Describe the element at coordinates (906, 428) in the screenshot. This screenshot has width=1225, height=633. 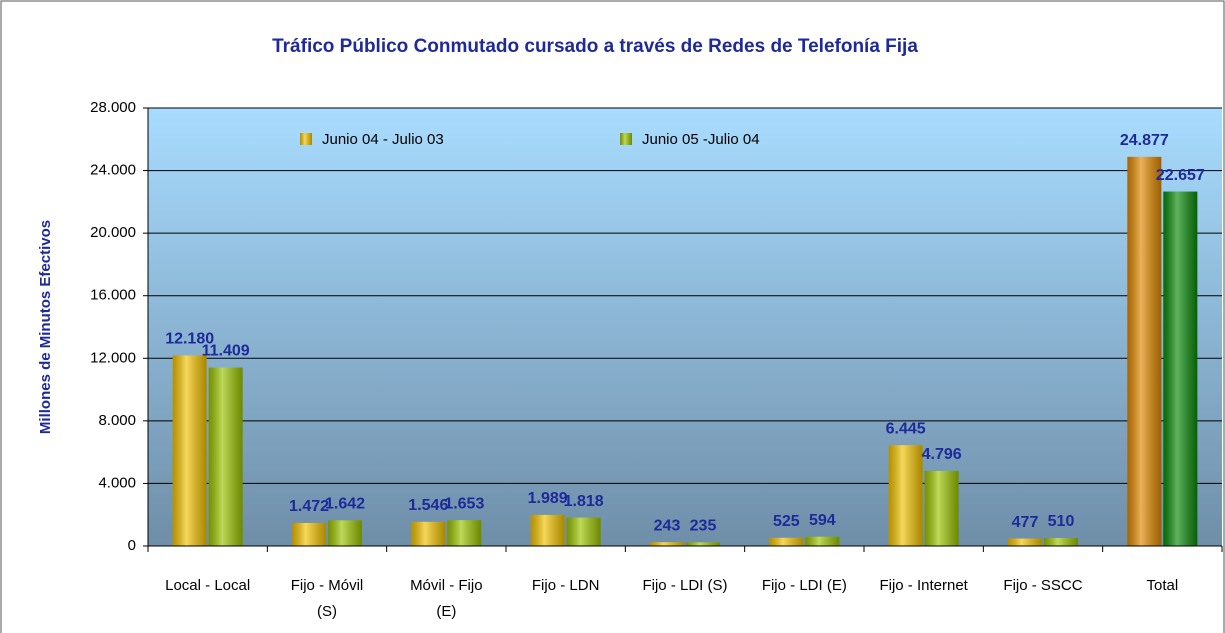
I see `data-label: 6.445` at that location.